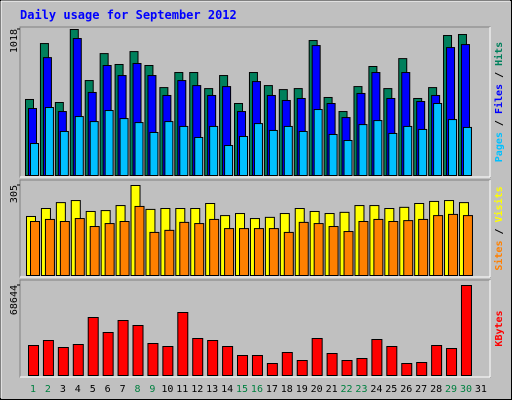 The width and height of the screenshot is (512, 400). I want to click on x-tick-label: 7, so click(123, 389).